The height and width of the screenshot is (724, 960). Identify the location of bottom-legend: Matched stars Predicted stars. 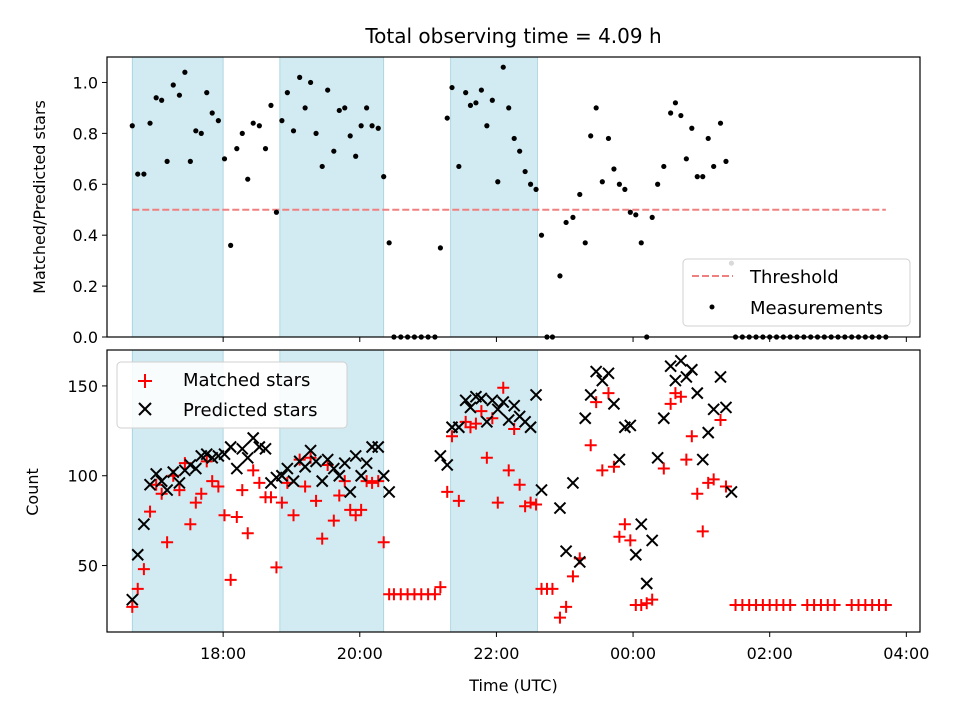
(232, 395).